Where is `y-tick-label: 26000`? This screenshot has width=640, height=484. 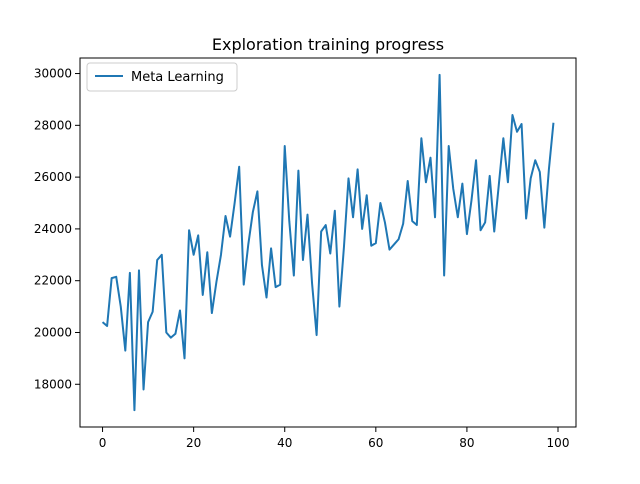
y-tick-label: 26000 is located at coordinates (53, 177).